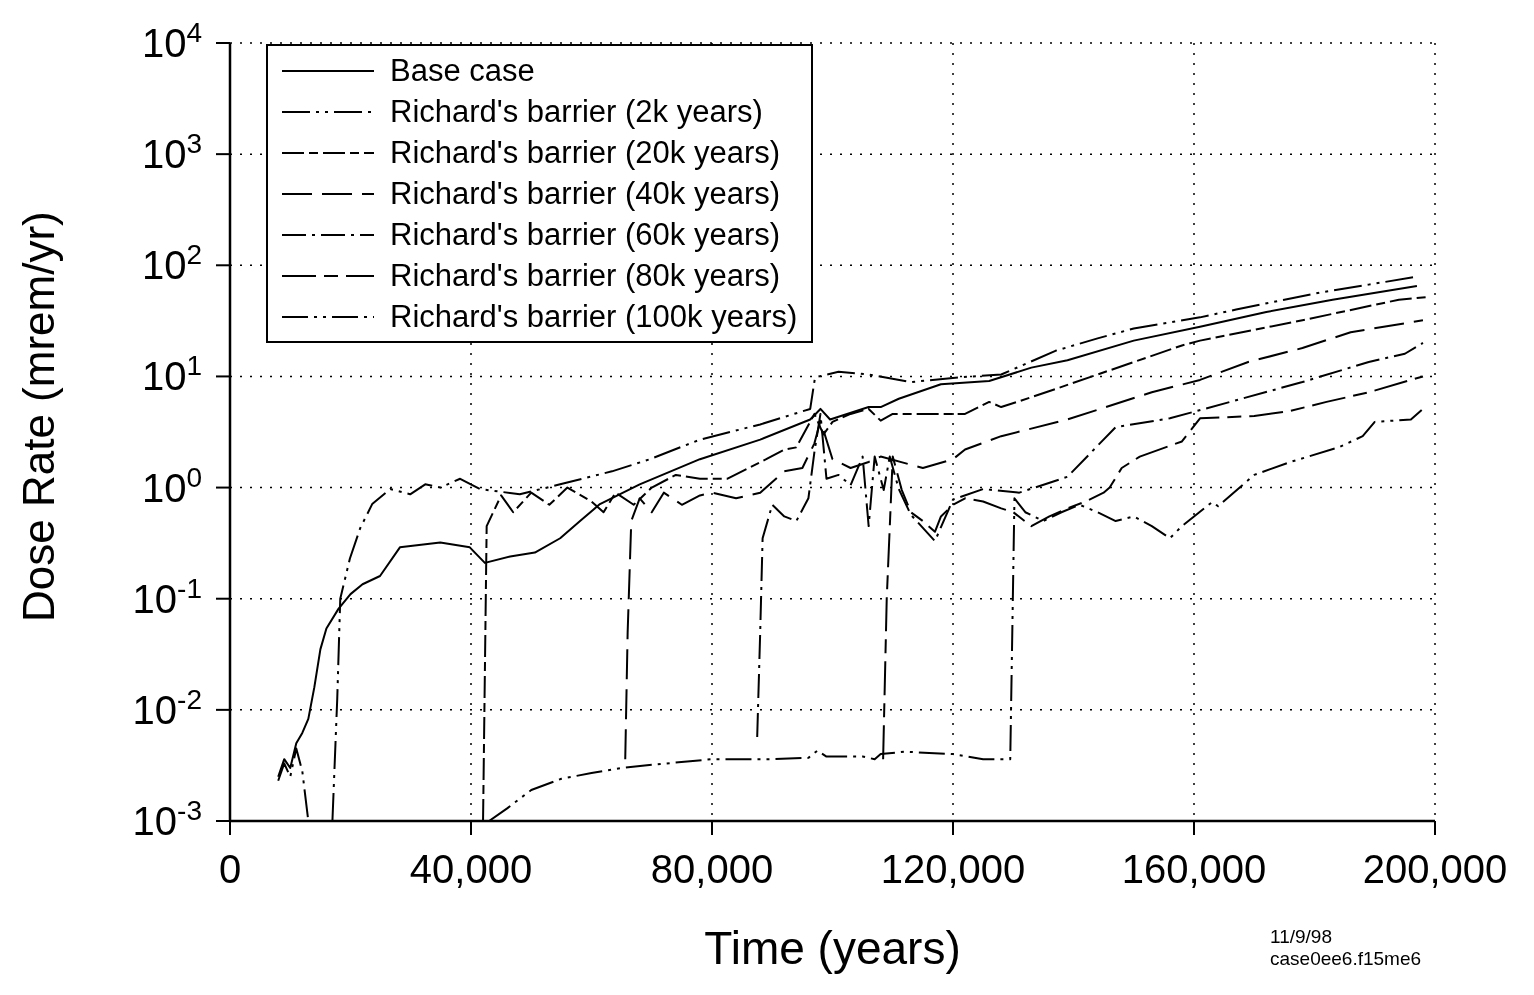  What do you see at coordinates (1346, 959) in the screenshot?
I see `text: case0ee6.f15me6` at bounding box center [1346, 959].